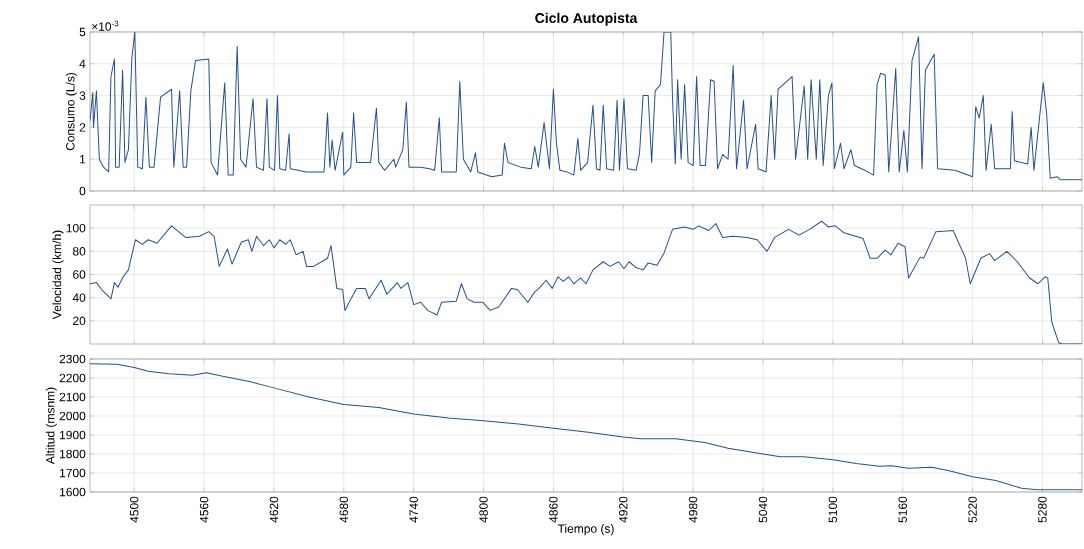 The image size is (1084, 549). Describe the element at coordinates (763, 509) in the screenshot. I see `x-tick-label: 5040` at that location.